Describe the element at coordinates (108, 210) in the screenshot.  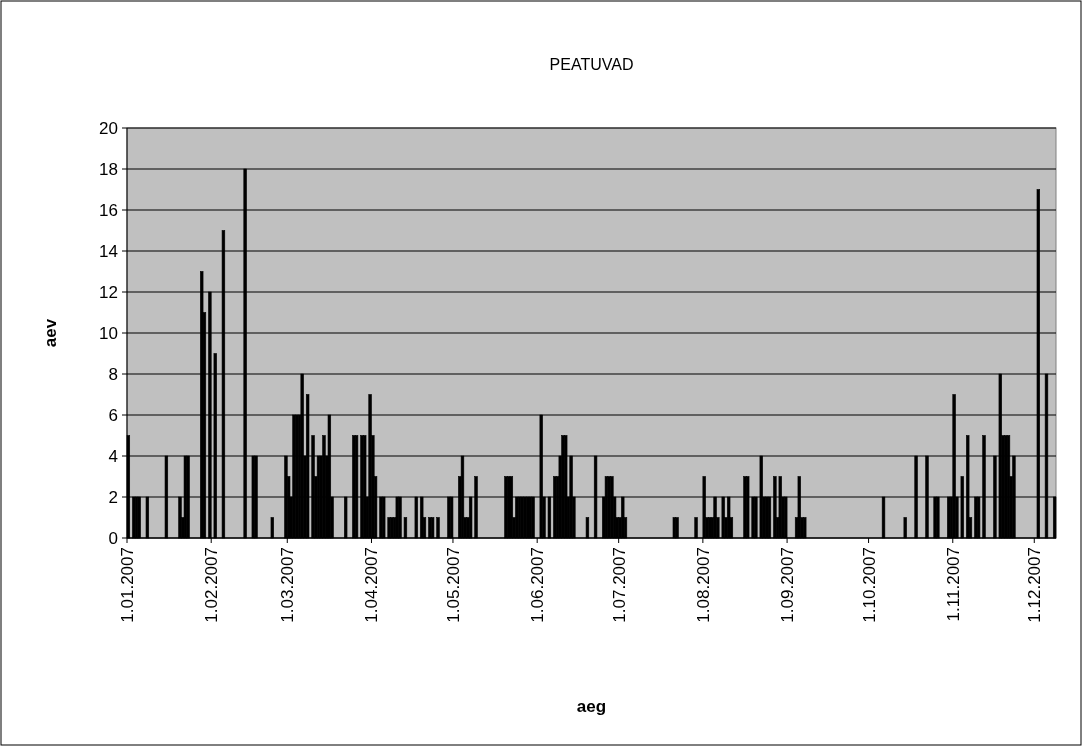
I see `y-tick-label: 16` at that location.